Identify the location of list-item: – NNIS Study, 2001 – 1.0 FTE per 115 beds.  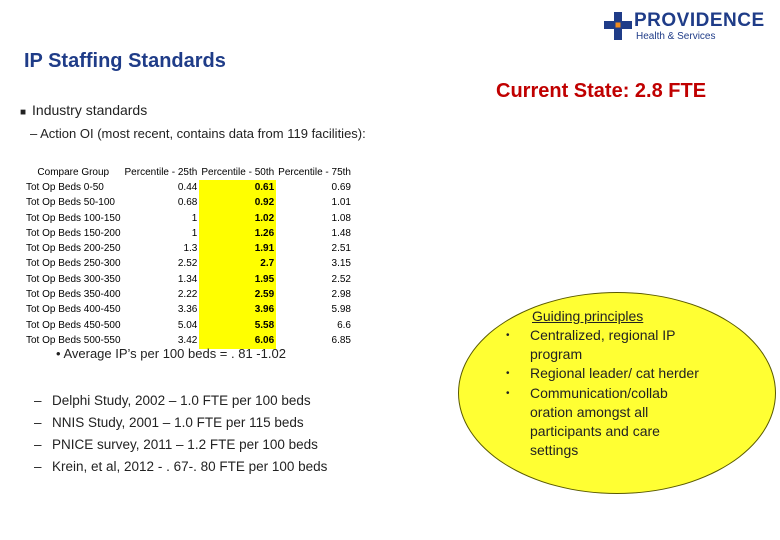
(180, 423).